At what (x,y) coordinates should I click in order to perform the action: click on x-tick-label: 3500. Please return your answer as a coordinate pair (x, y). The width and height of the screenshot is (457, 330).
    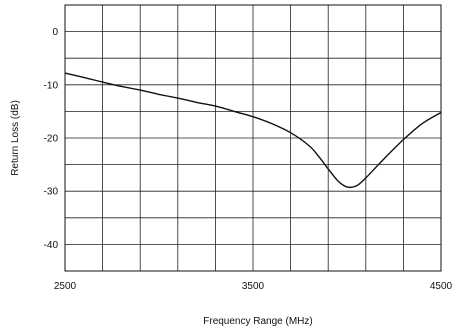
    Looking at the image, I should click on (253, 286).